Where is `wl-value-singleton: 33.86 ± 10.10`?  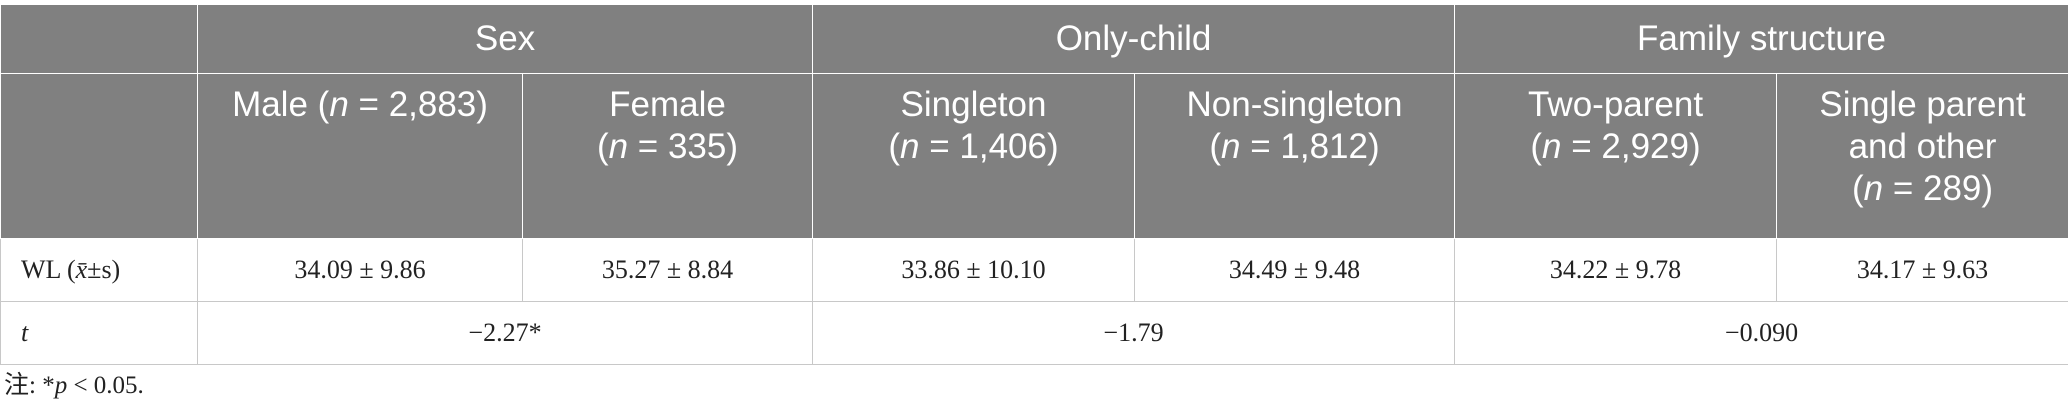
wl-value-singleton: 33.86 ± 10.10 is located at coordinates (973, 270).